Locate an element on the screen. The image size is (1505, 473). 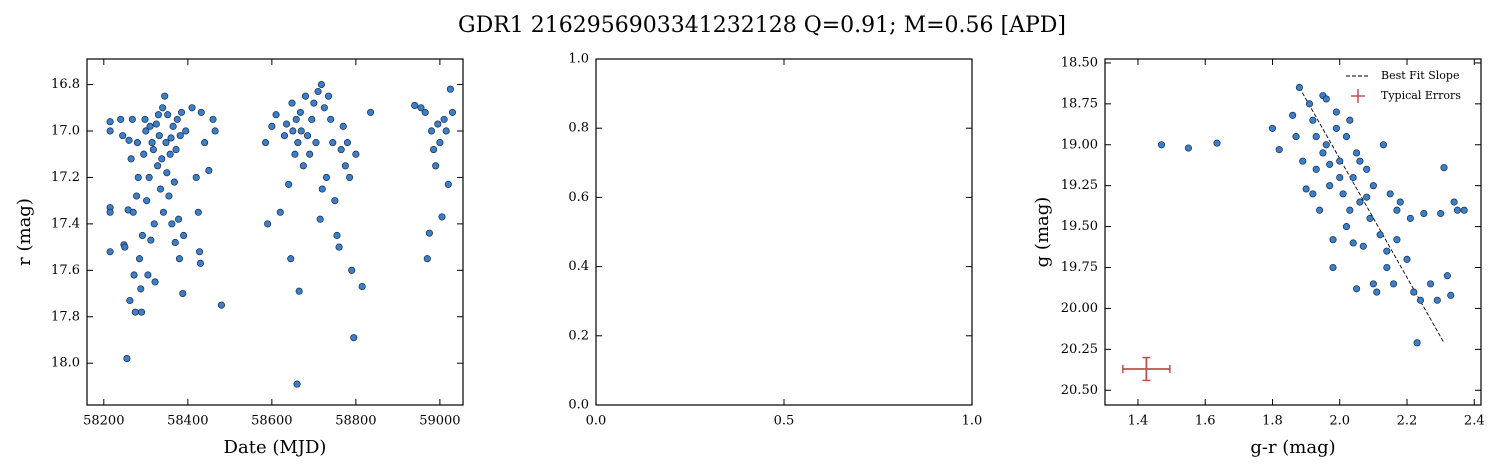
y-tick-label: 0.4 is located at coordinates (578, 266).